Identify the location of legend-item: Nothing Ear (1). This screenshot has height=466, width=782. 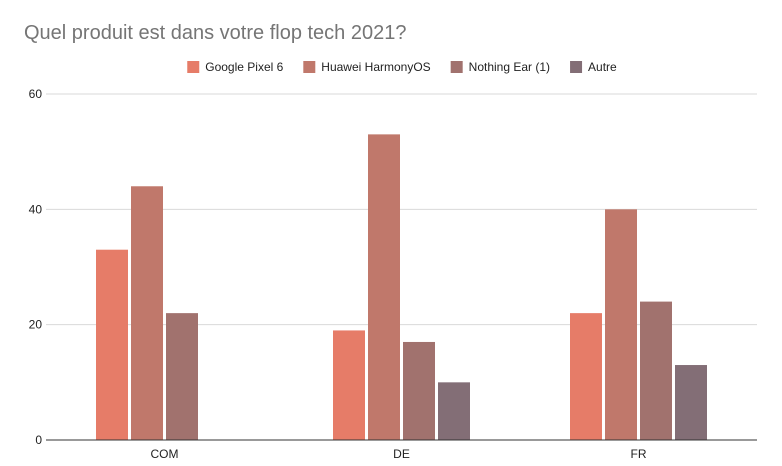
(500, 67).